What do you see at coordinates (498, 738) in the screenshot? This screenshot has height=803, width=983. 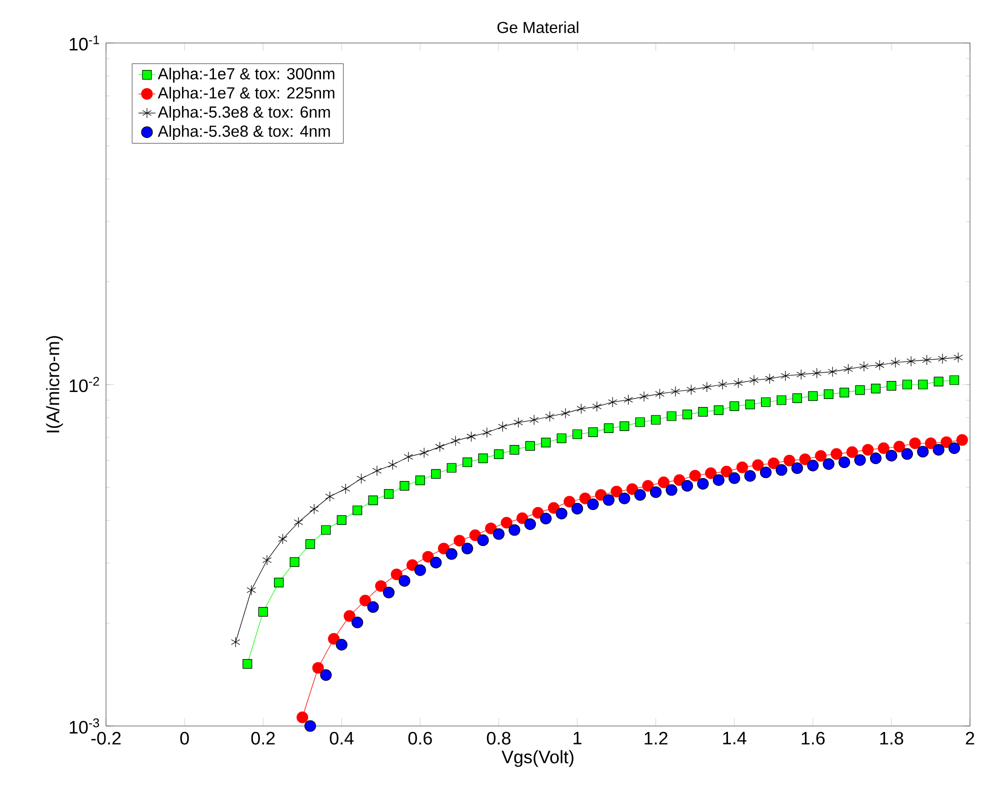 I see `x-tick-label: 0.8` at bounding box center [498, 738].